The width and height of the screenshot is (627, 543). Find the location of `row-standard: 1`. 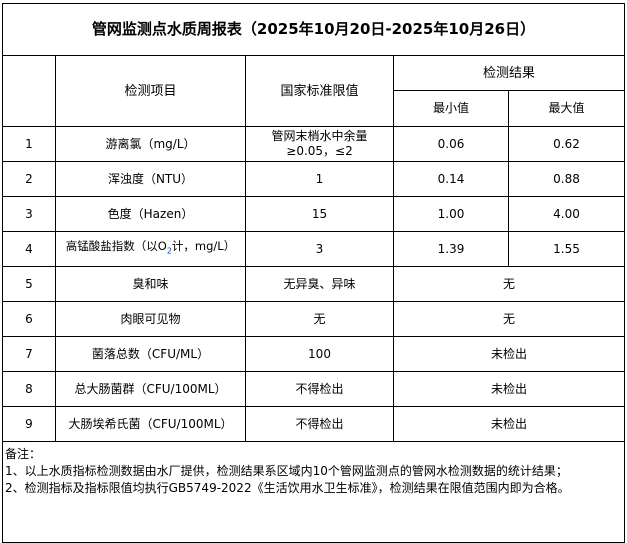

row-standard: 1 is located at coordinates (319, 179).